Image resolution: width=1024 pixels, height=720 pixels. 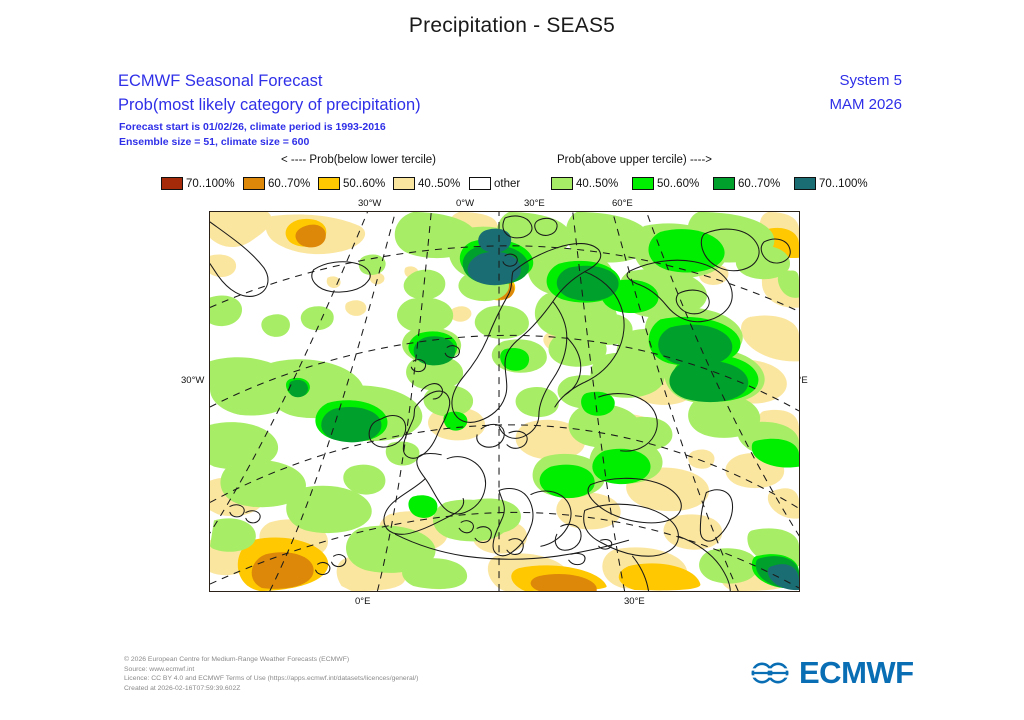 I want to click on ensemble-info: Ensemble size = 51, climate size = 600, so click(x=214, y=142).